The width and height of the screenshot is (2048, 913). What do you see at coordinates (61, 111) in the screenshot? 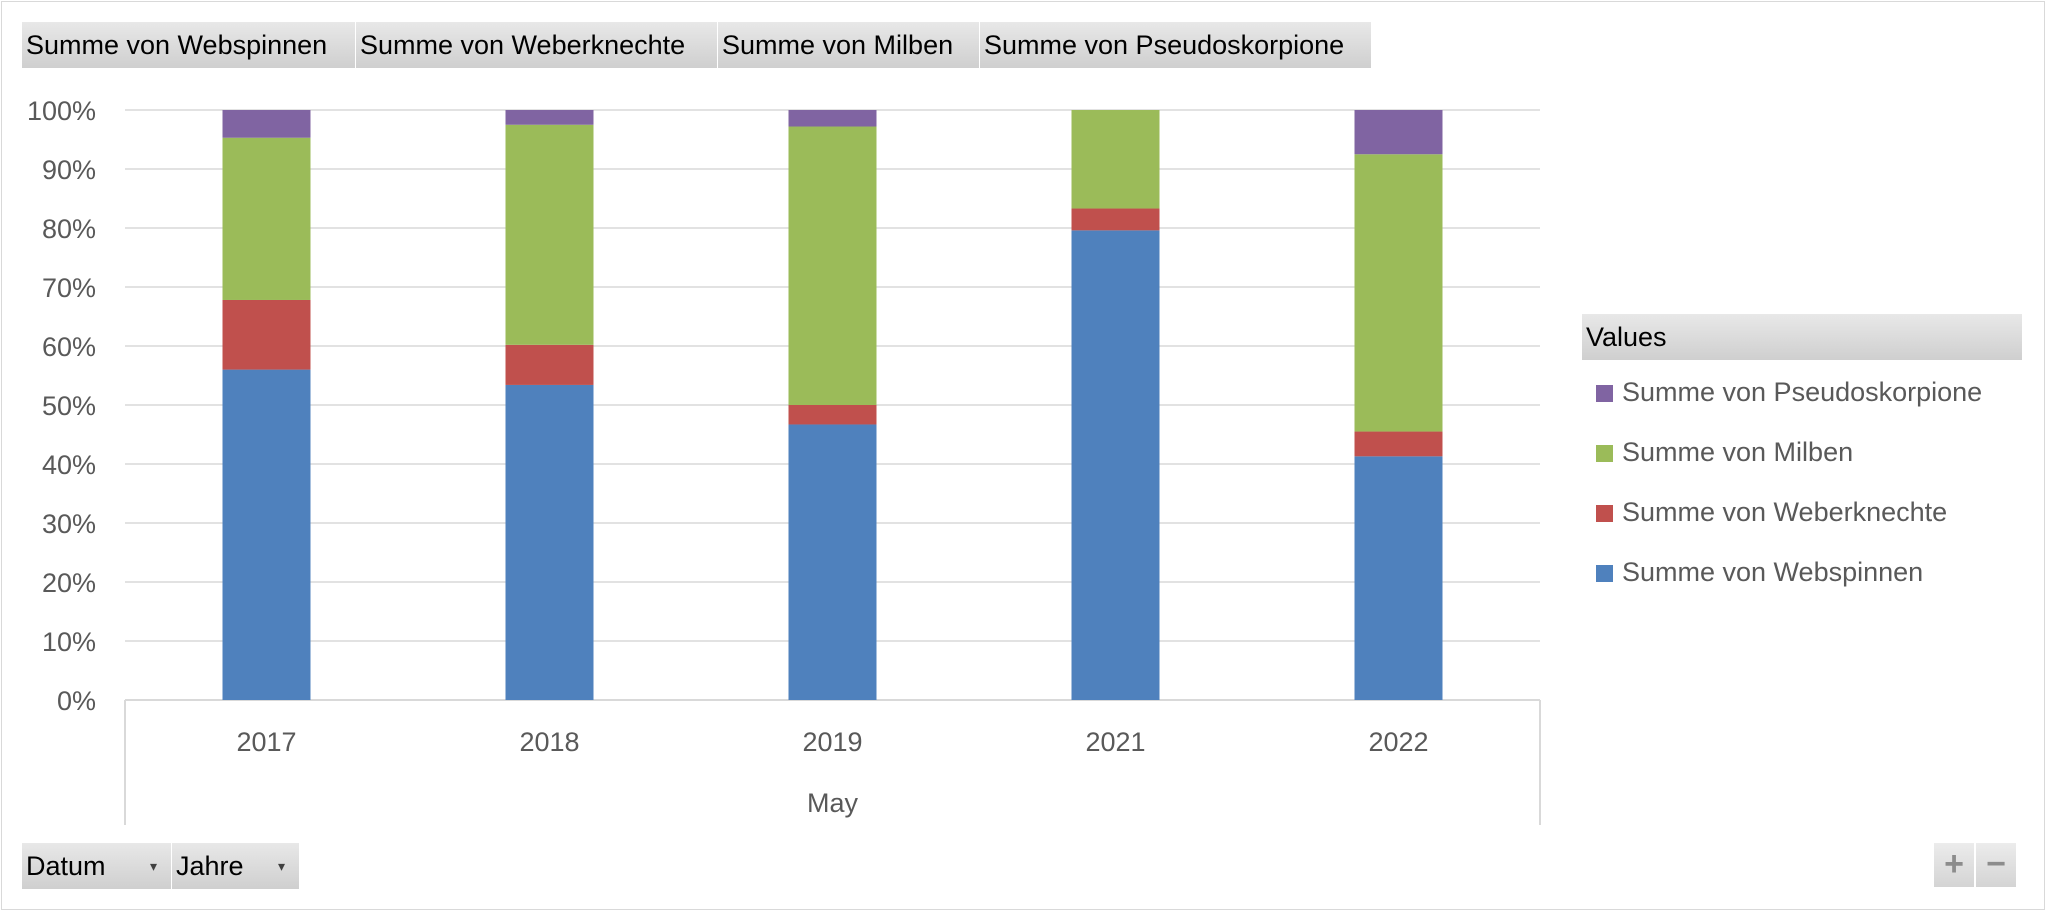
I see `y-tick-label: 100%` at bounding box center [61, 111].